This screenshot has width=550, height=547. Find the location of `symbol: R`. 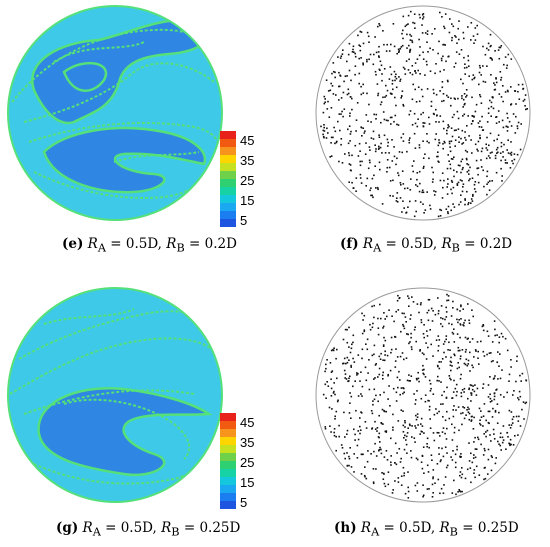

symbol: R is located at coordinates (92, 244).